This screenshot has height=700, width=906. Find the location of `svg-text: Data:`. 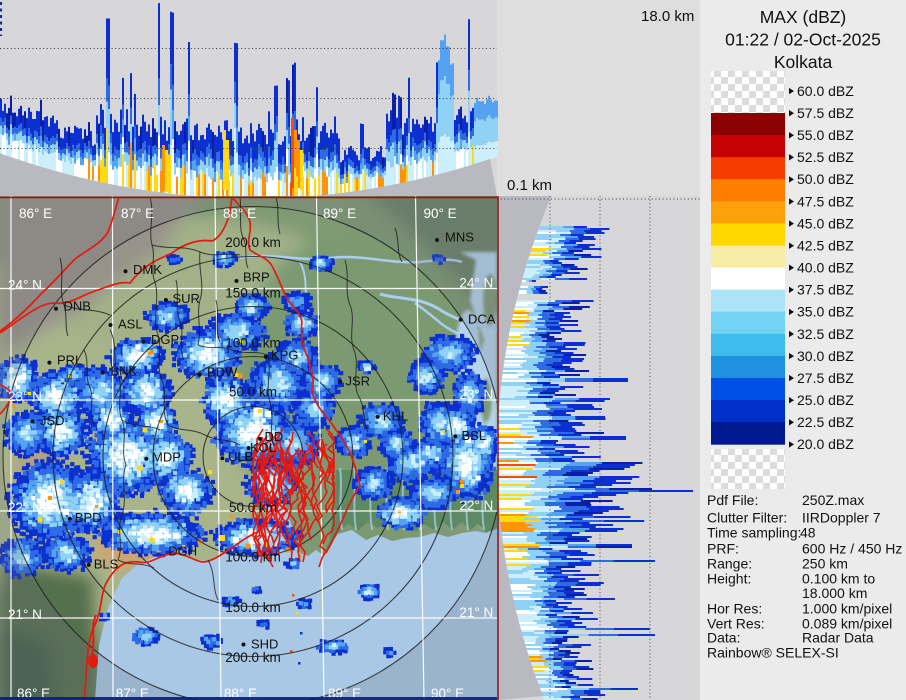

svg-text: Data: is located at coordinates (723, 638).